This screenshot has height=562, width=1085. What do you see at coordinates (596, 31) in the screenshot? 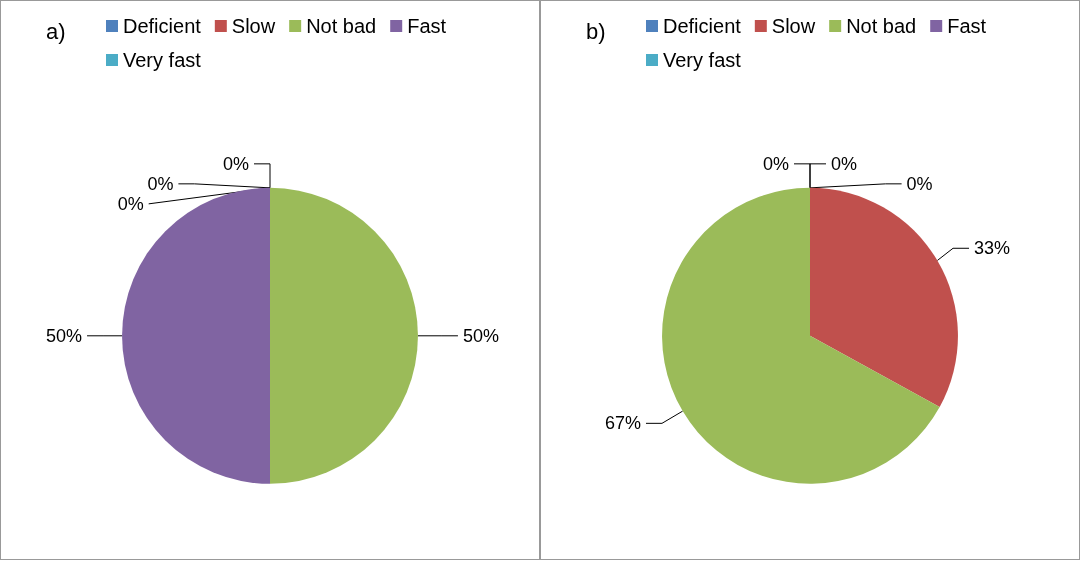
I see `chart-title: b)` at bounding box center [596, 31].